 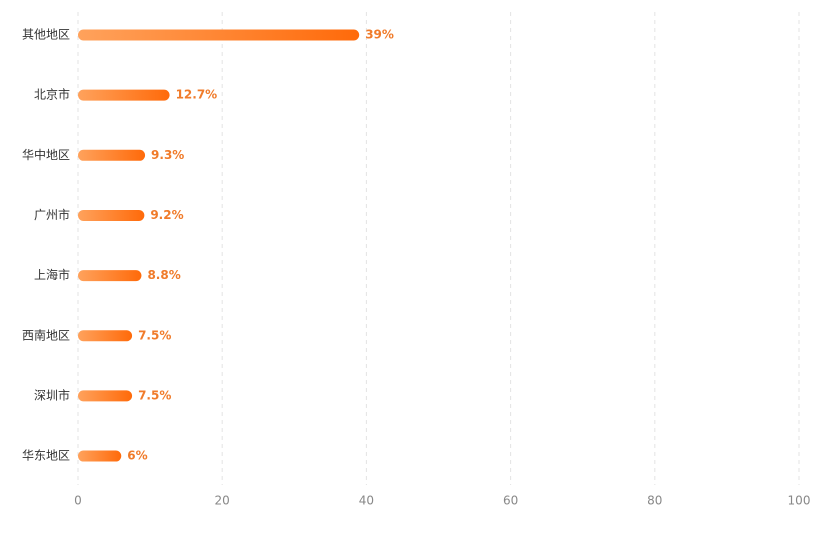 What do you see at coordinates (46, 35) in the screenshot?
I see `category-label: 其他地区` at bounding box center [46, 35].